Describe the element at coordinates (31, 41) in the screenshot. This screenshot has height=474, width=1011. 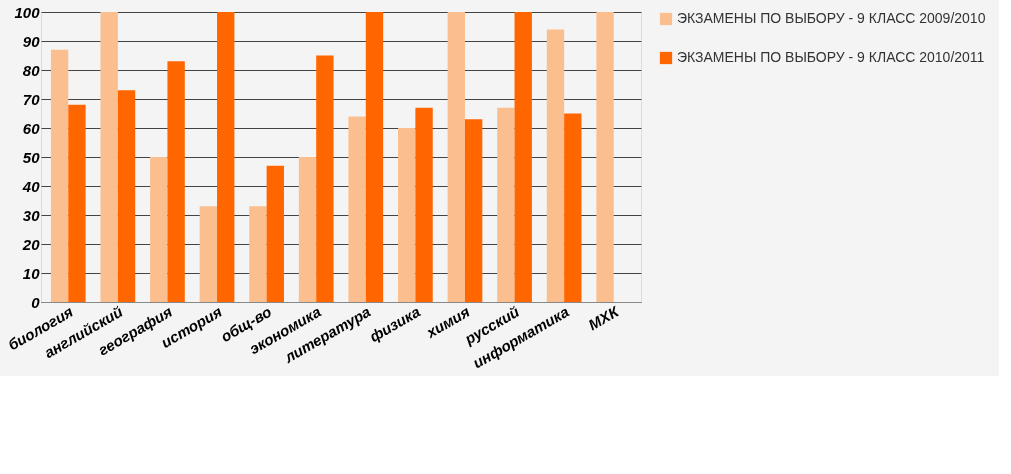
I see `y-tick-label: 90` at that location.